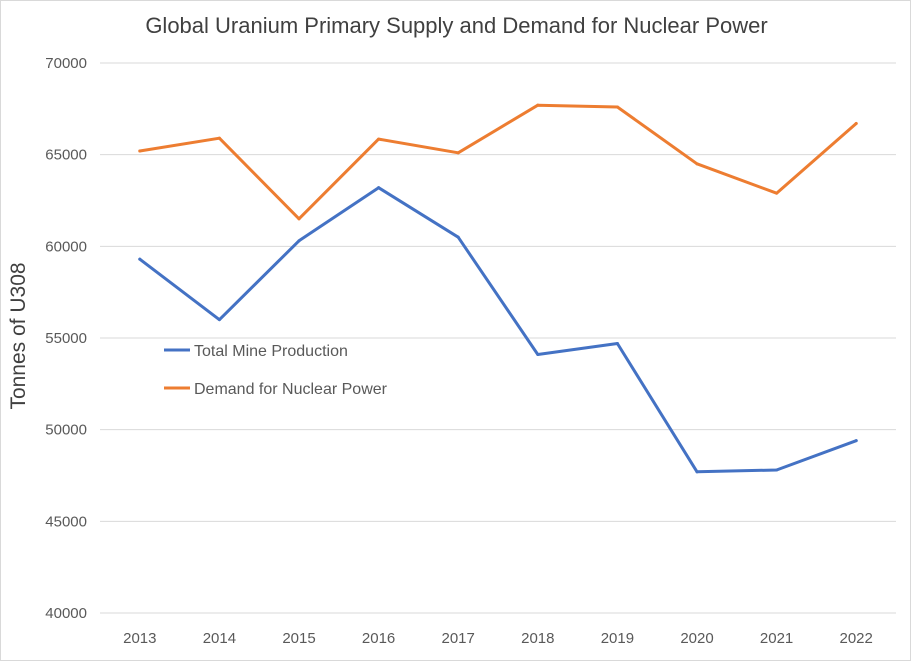 The image size is (911, 665). Describe the element at coordinates (291, 389) in the screenshot. I see `legend-entry: Demand for Nuclear Power` at that location.